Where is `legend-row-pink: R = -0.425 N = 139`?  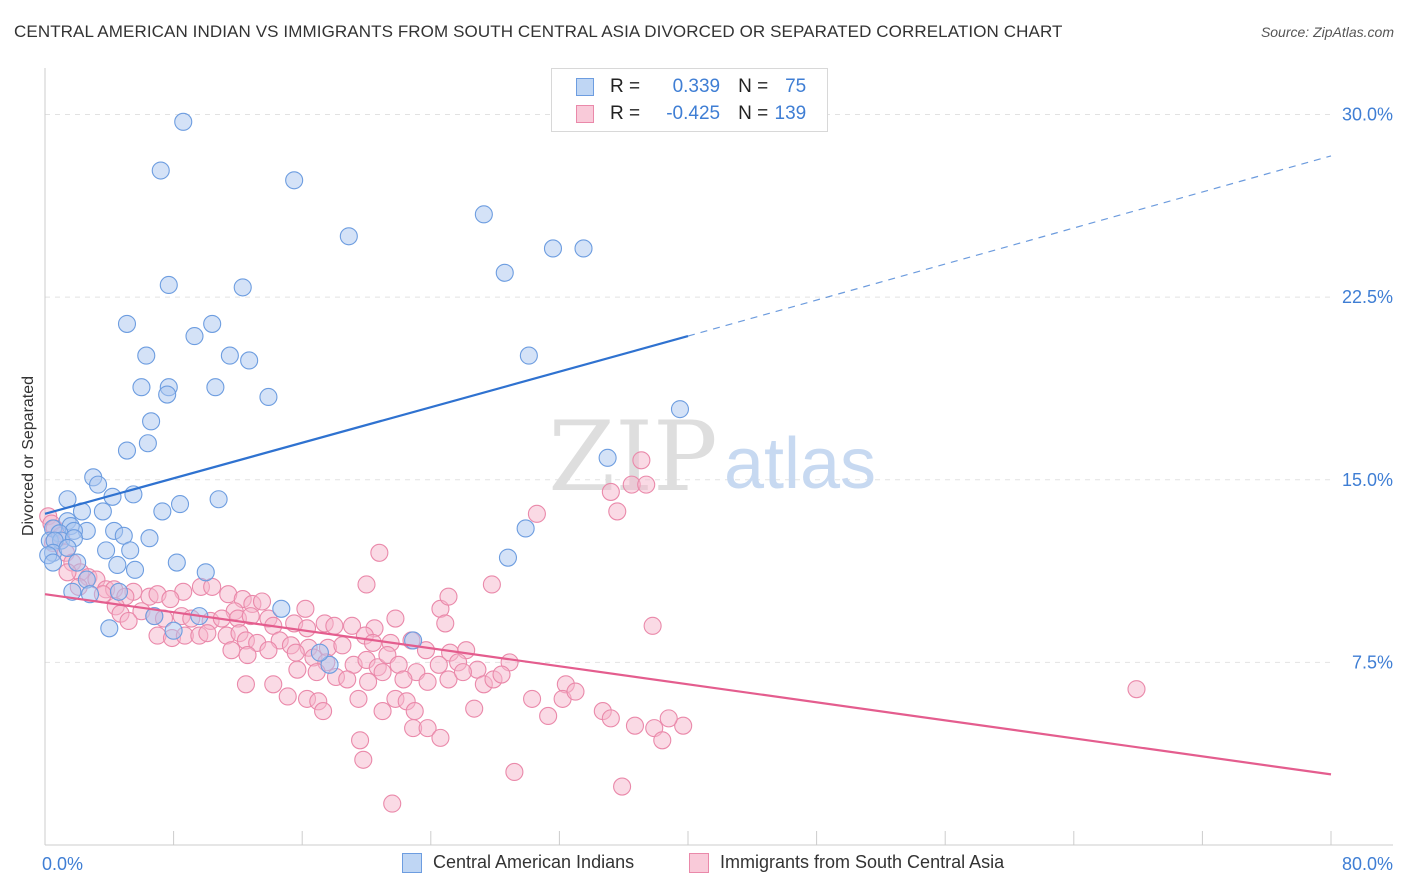 legend-row-pink: R = -0.425 N = 139 is located at coordinates (691, 114).